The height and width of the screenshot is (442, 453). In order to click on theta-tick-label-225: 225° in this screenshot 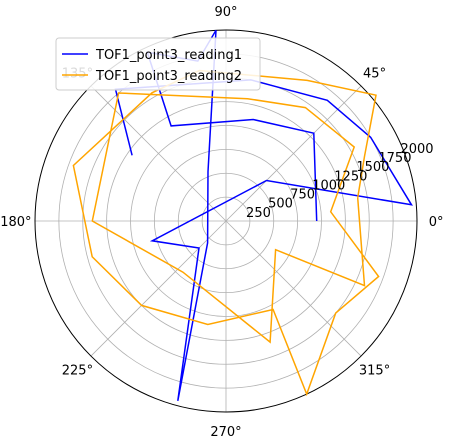, I will do `click(77, 371)`.